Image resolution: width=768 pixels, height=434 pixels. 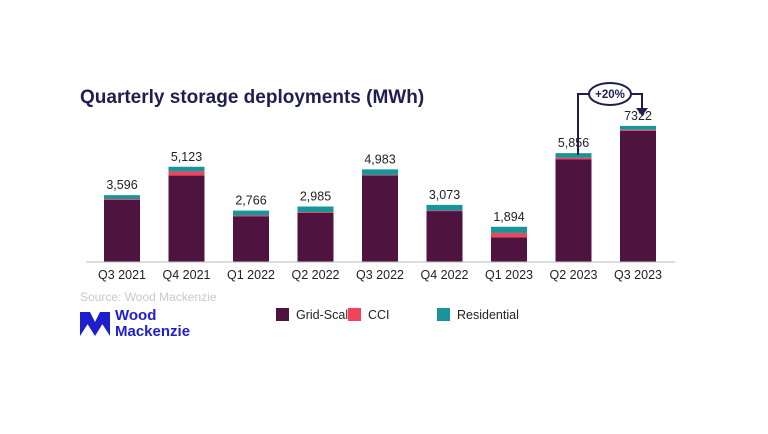 I want to click on x-tick-q3-2021: Q3 2021, so click(x=122, y=275).